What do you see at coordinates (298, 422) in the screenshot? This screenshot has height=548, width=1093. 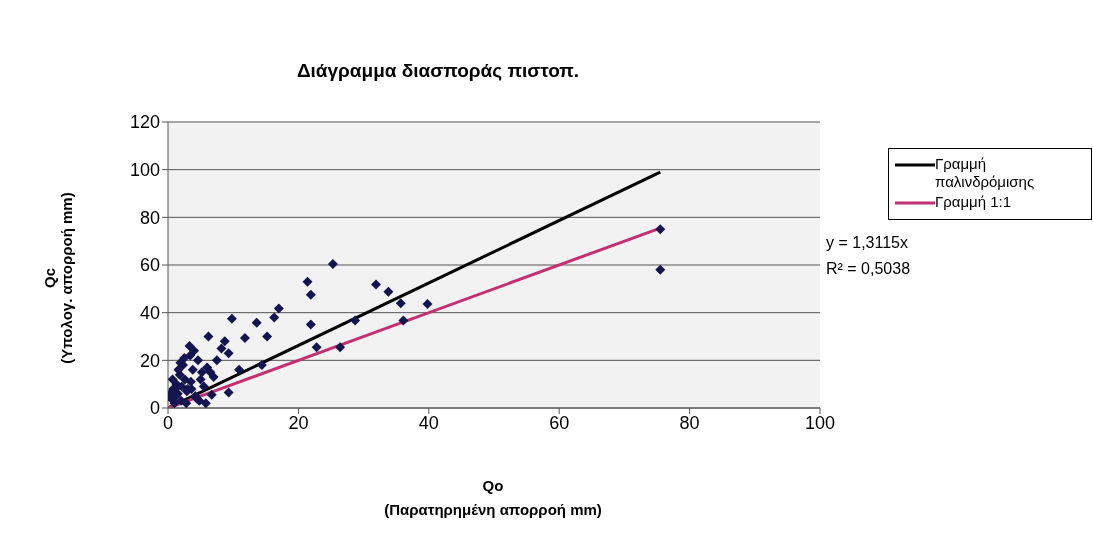 I see `x-tick-label: 20` at bounding box center [298, 422].